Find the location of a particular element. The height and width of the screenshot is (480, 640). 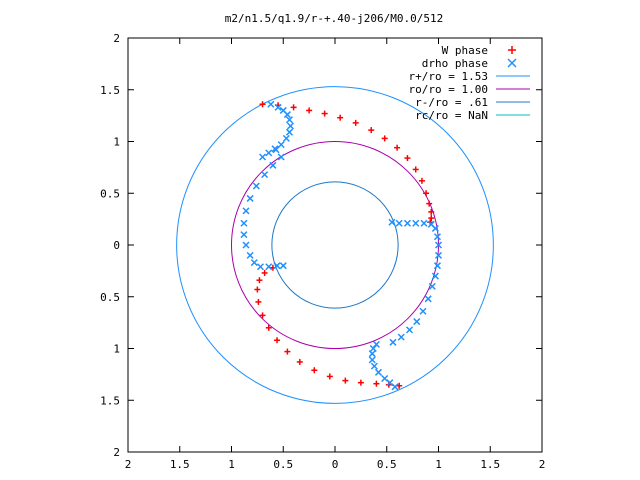

legend-label: W phase is located at coordinates (465, 50).